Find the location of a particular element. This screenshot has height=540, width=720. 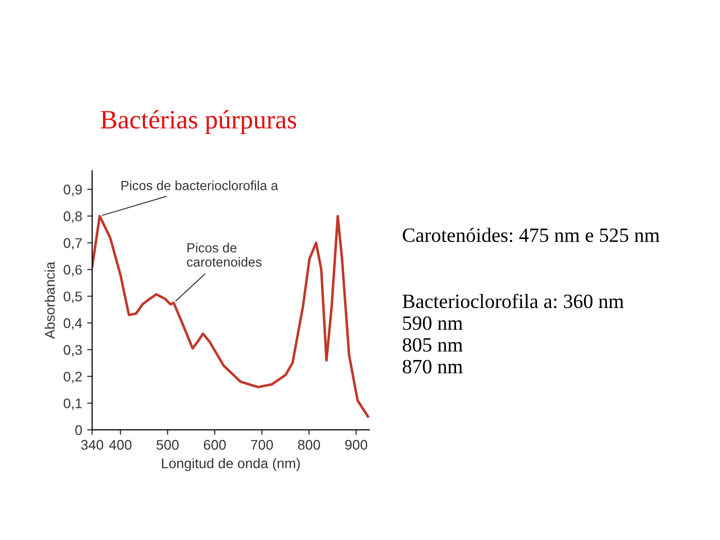

x-tick-label: 700 is located at coordinates (262, 445).